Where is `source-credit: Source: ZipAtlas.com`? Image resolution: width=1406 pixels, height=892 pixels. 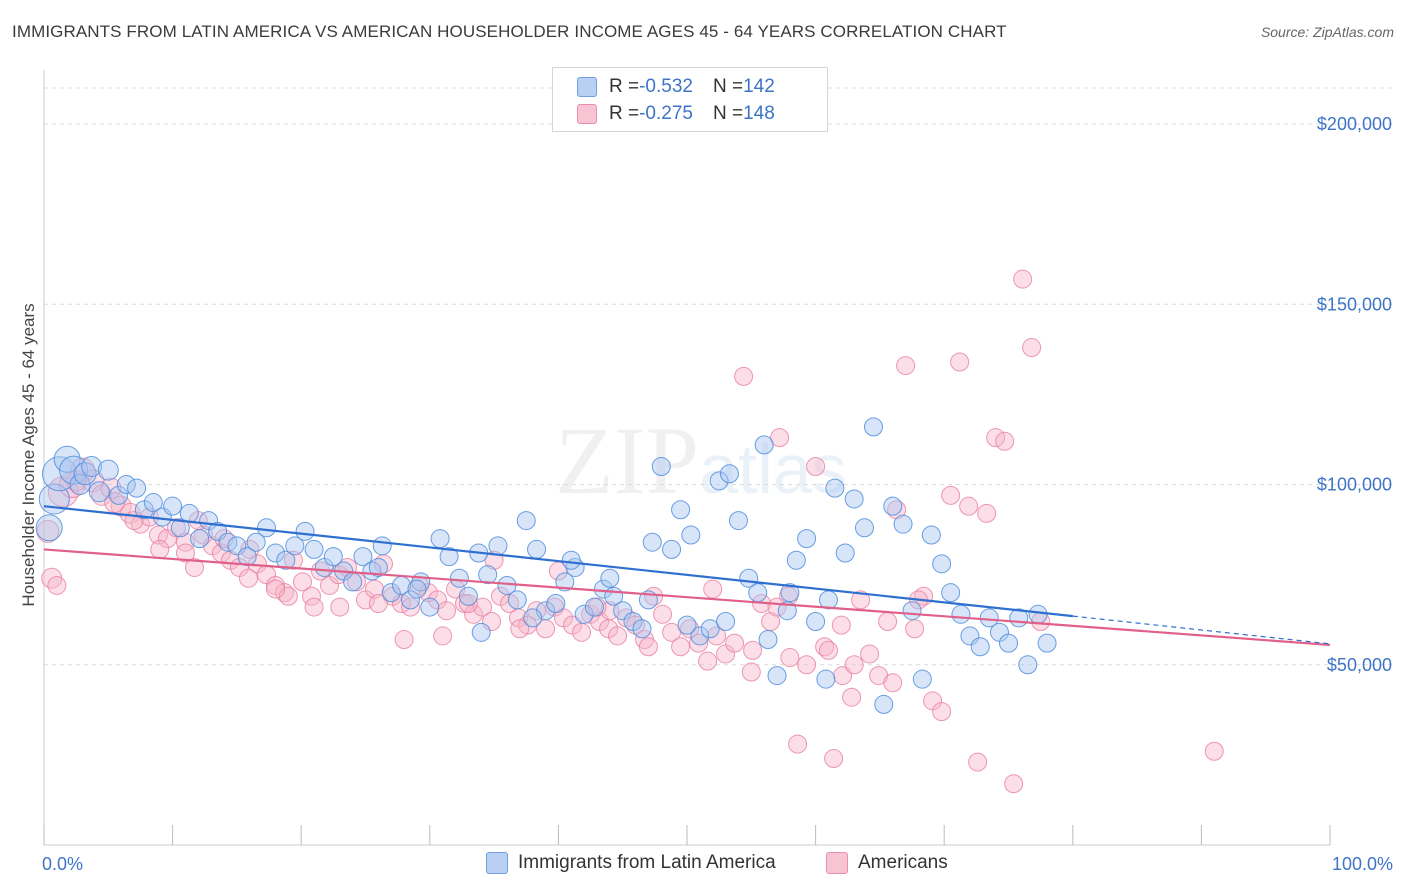
source-credit: Source: ZipAtlas.com is located at coordinates (1327, 32).